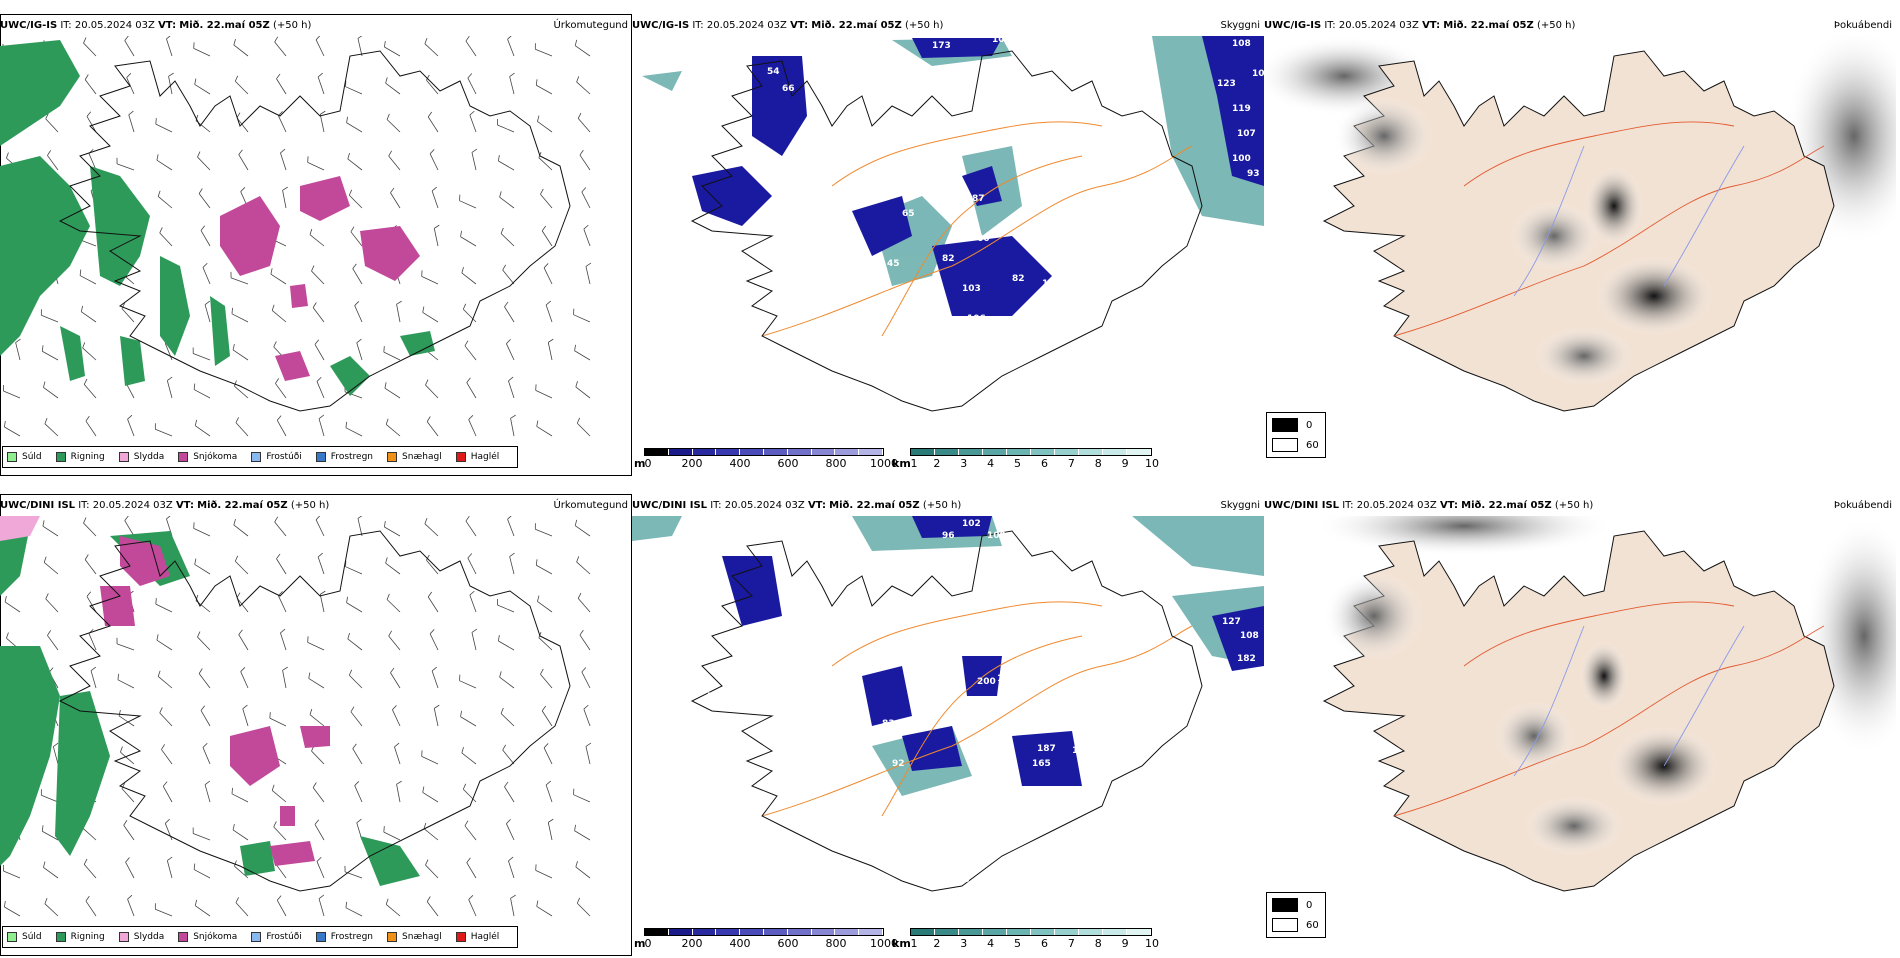 This screenshot has width=1900, height=958. What do you see at coordinates (1580, 729) in the screenshot?
I see `fog-map` at bounding box center [1580, 729].